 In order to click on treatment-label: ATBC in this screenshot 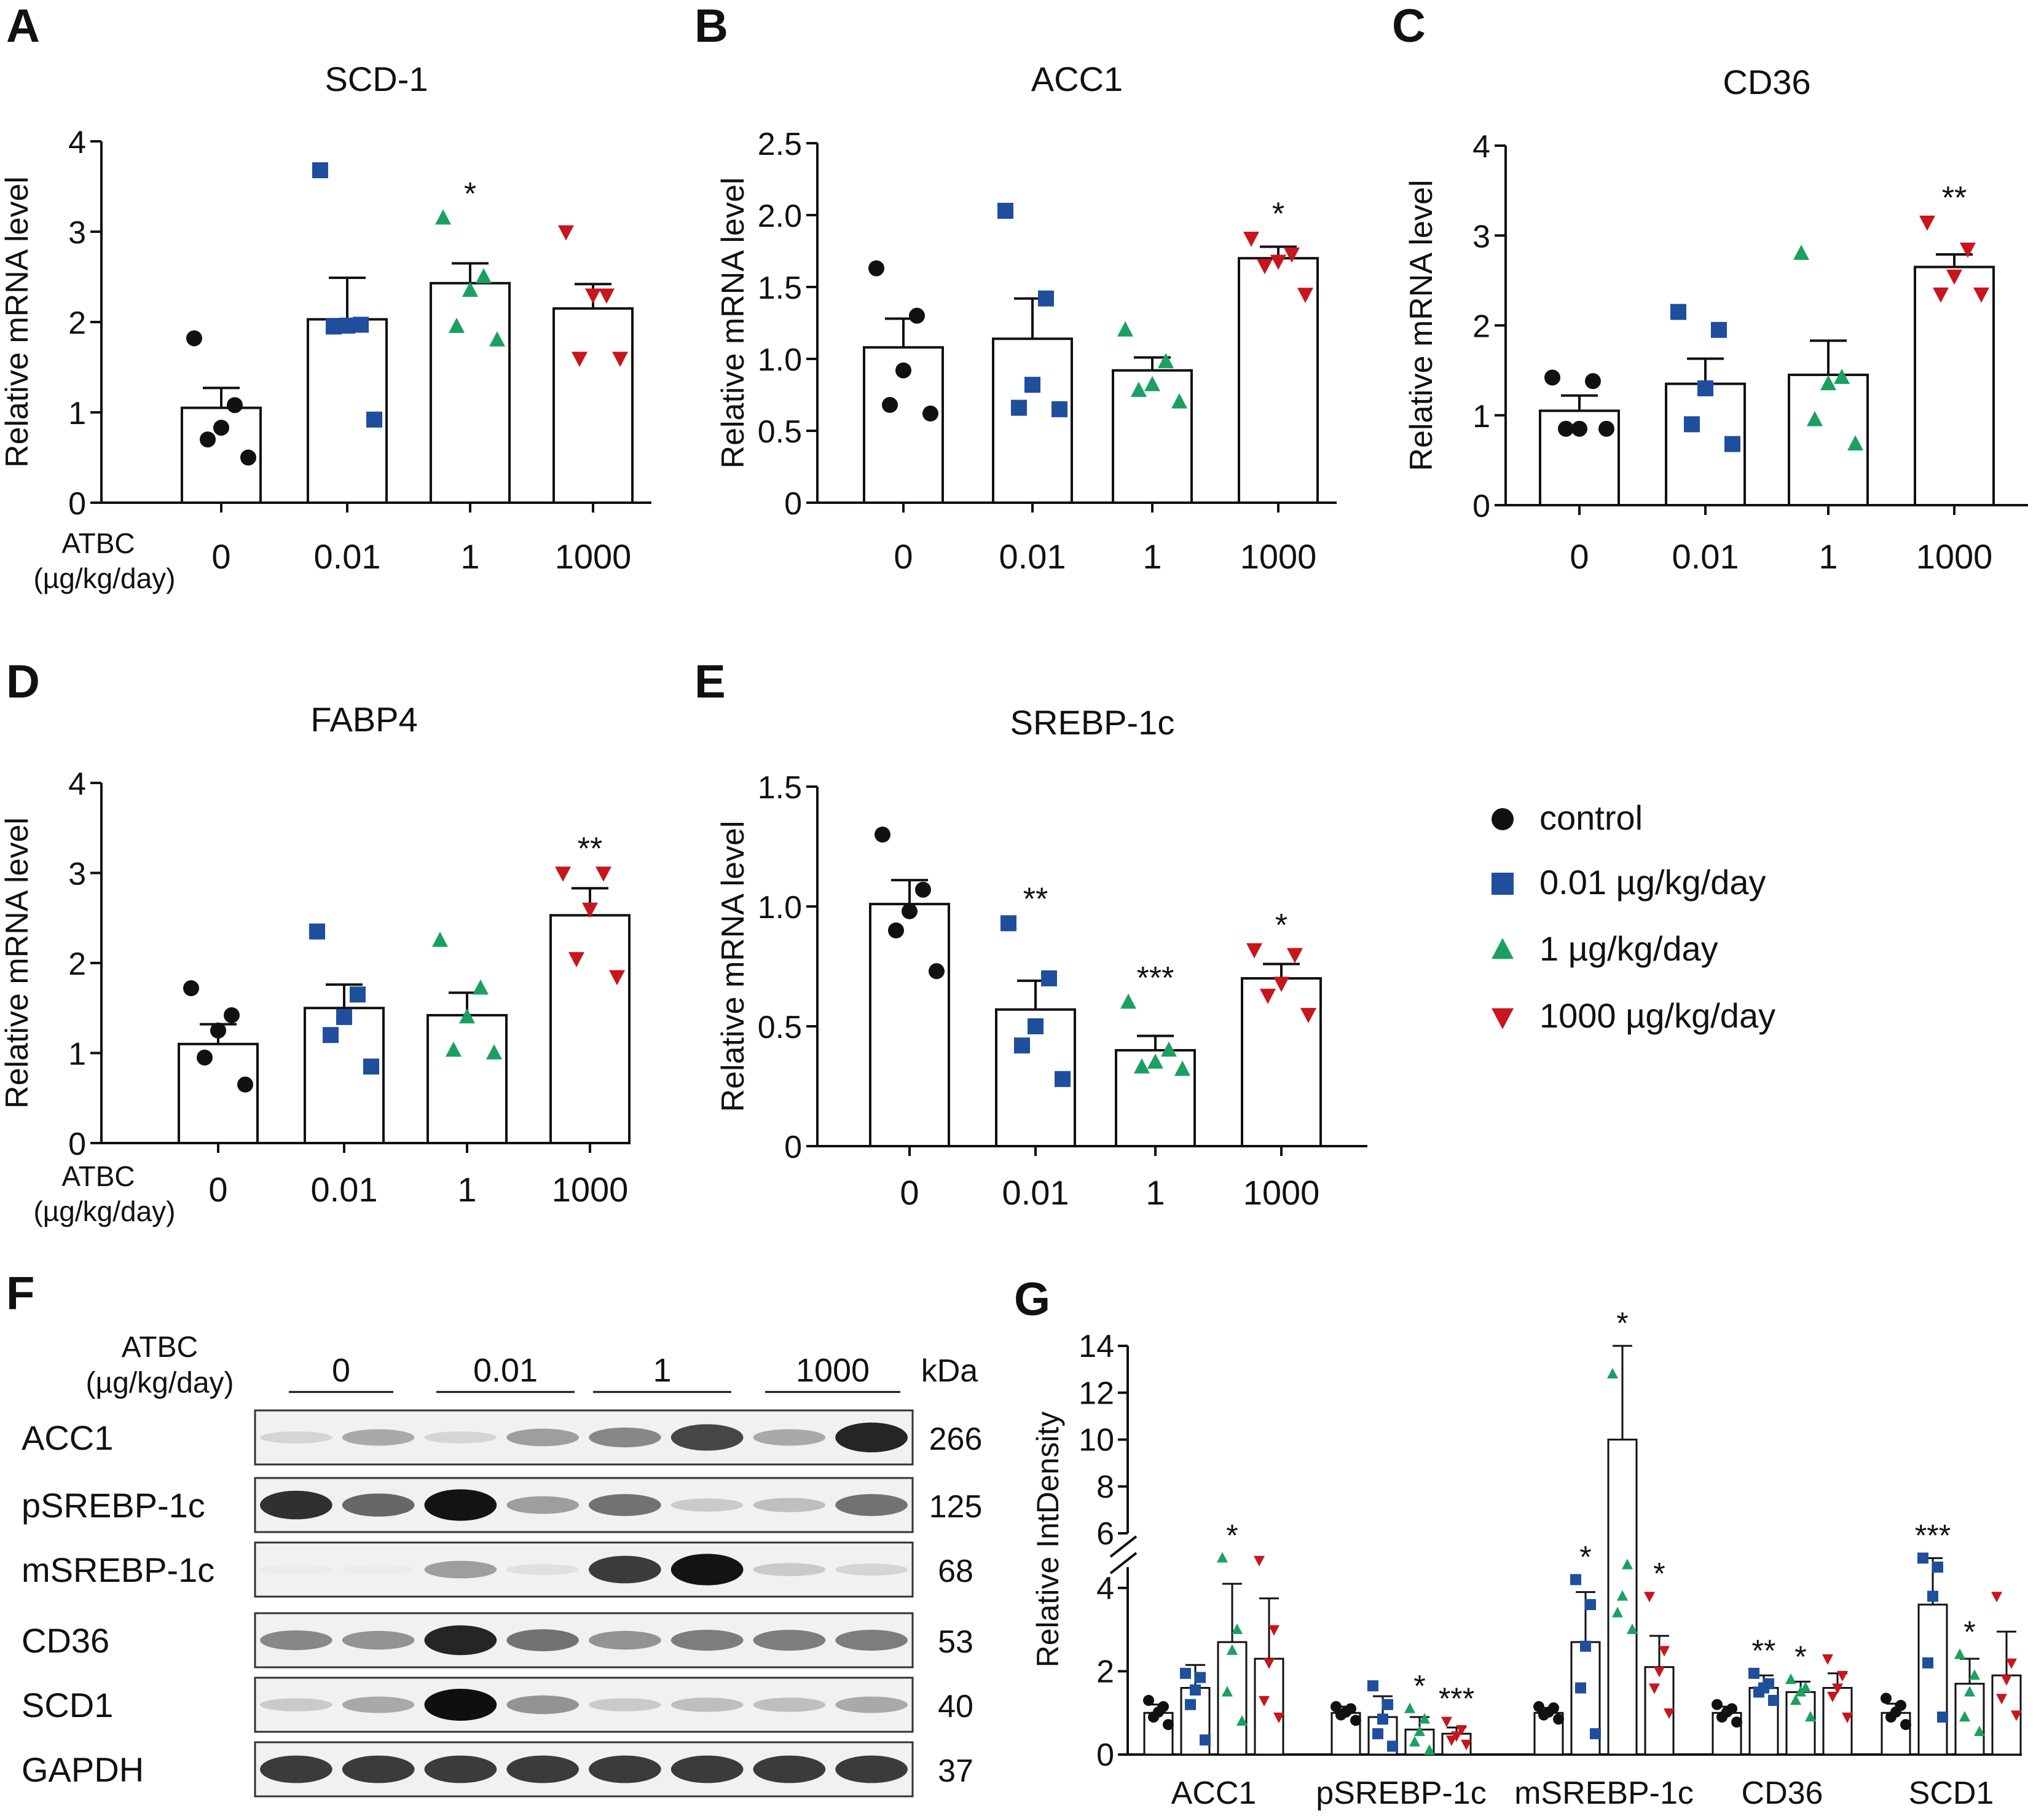, I will do `click(160, 1347)`.